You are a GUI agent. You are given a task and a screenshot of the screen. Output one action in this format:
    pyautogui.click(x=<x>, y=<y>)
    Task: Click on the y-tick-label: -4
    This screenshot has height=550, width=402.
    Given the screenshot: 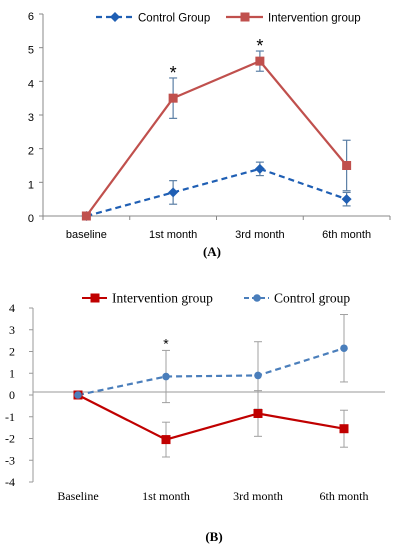 What is the action you would take?
    pyautogui.click(x=10, y=482)
    